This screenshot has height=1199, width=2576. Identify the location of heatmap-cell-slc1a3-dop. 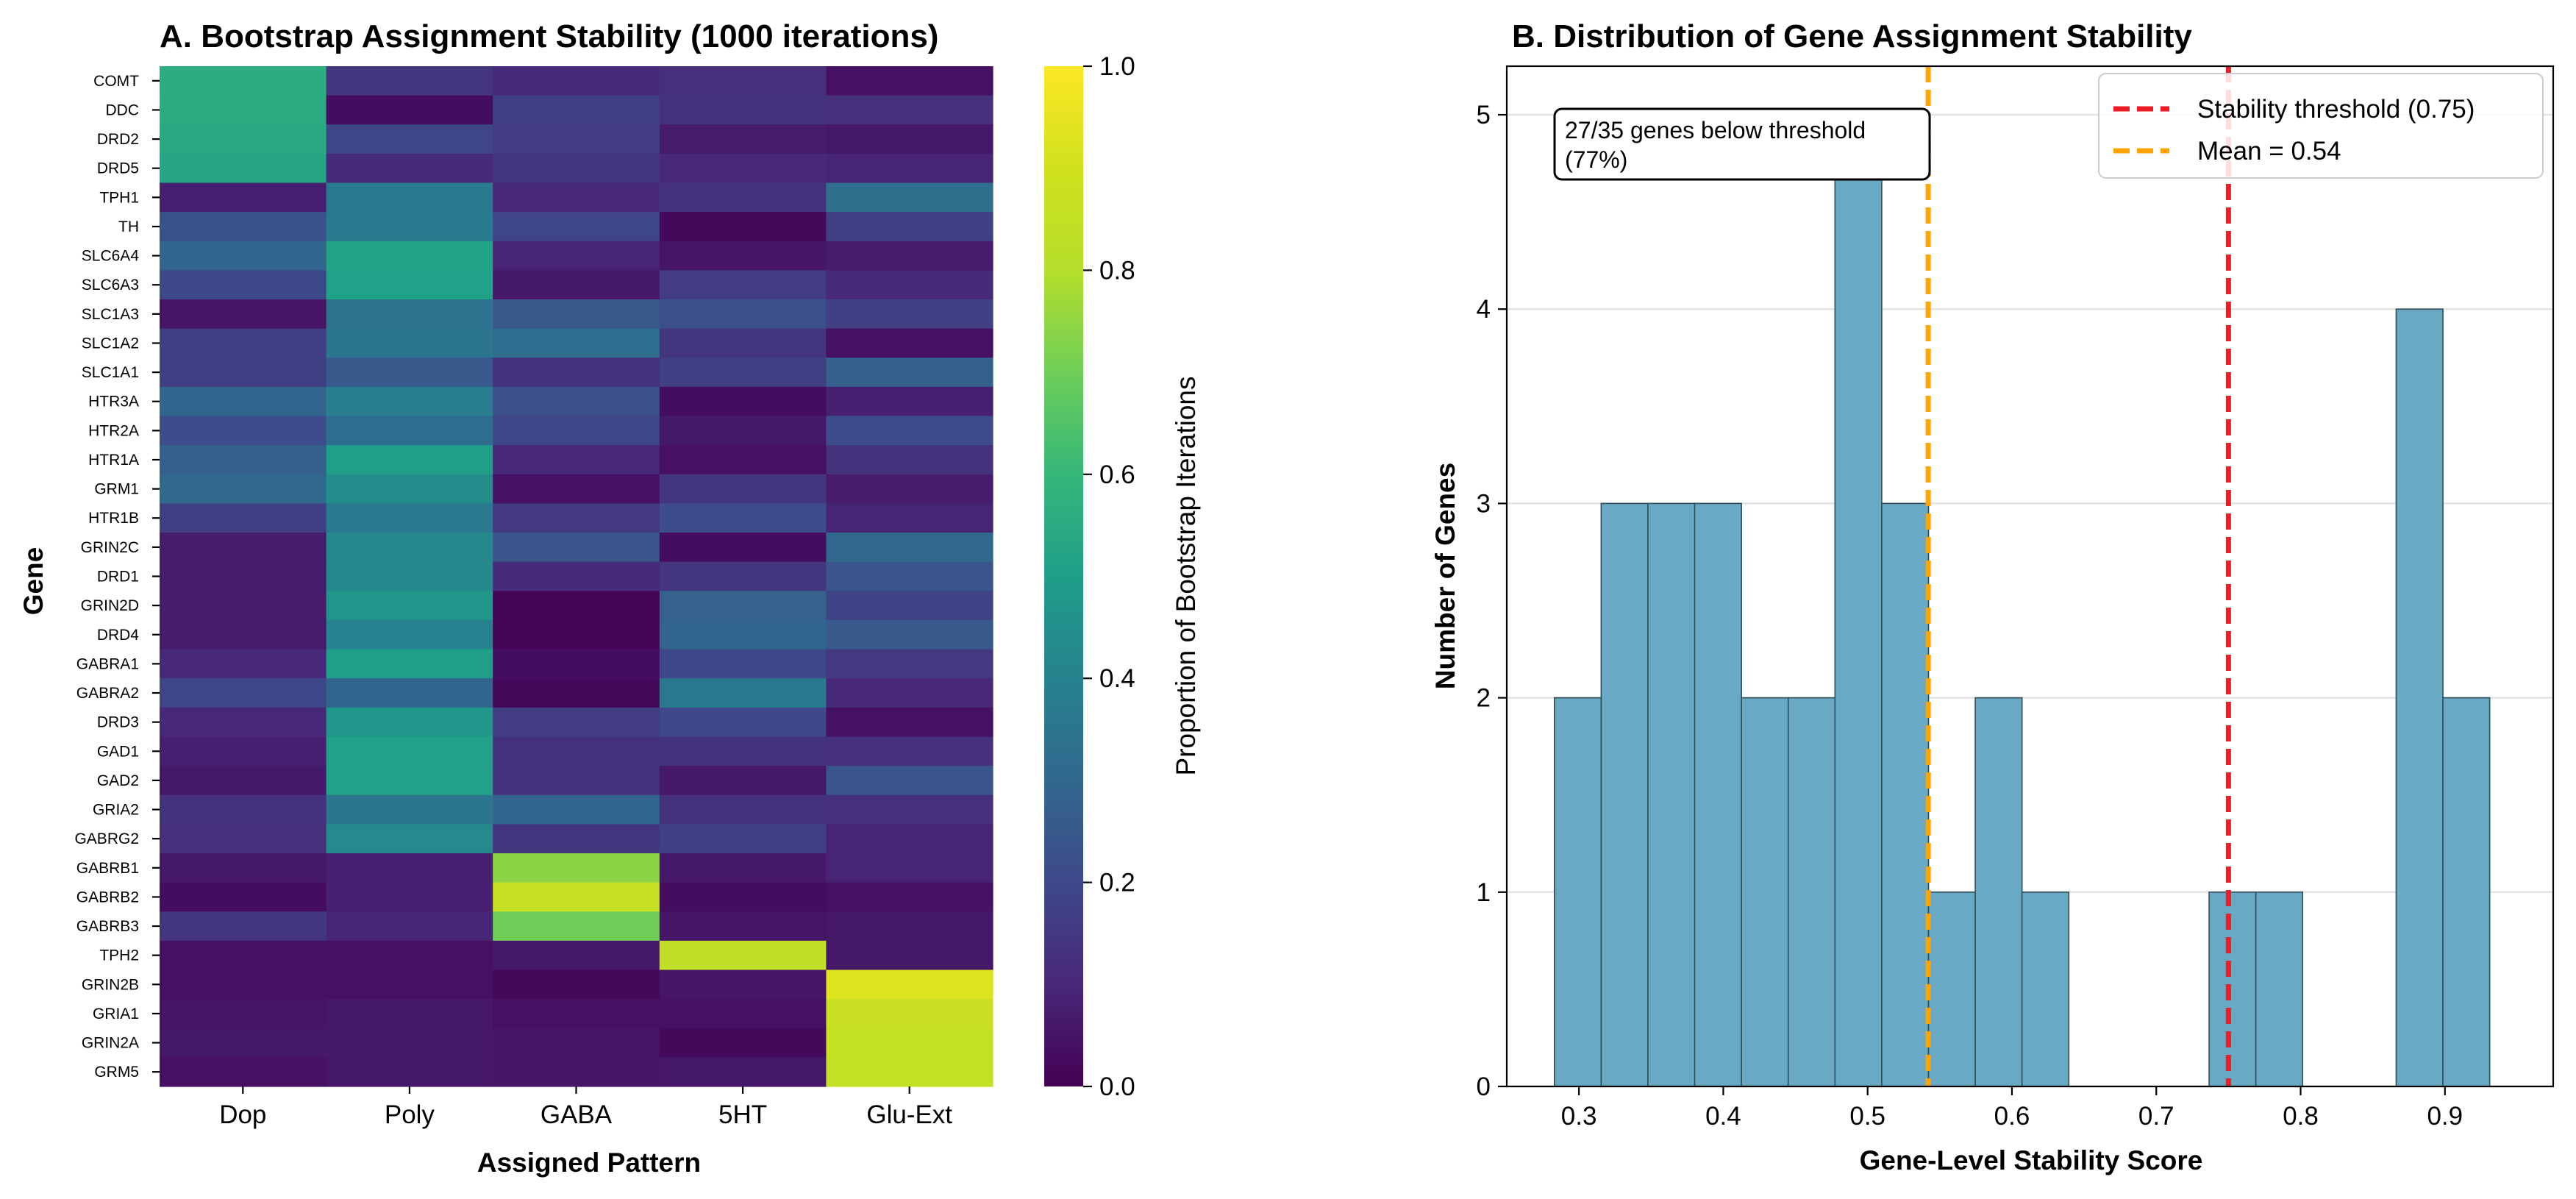
(244, 314).